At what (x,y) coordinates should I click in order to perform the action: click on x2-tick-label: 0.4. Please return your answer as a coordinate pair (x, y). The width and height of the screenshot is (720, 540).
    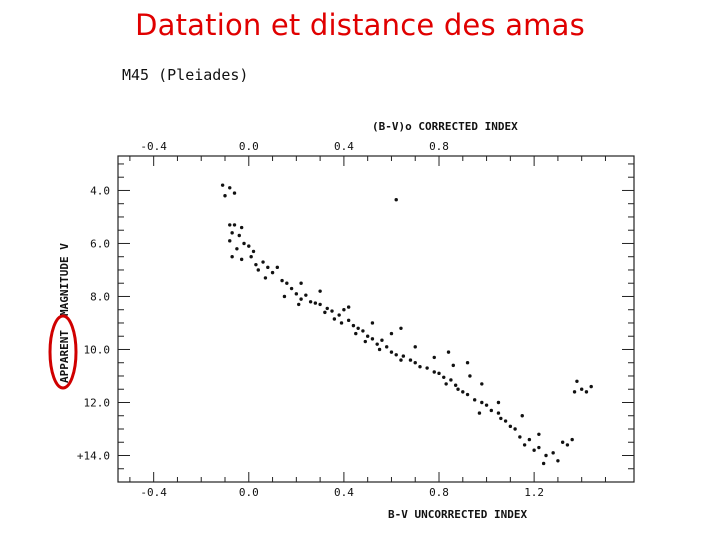
    Looking at the image, I should click on (344, 146).